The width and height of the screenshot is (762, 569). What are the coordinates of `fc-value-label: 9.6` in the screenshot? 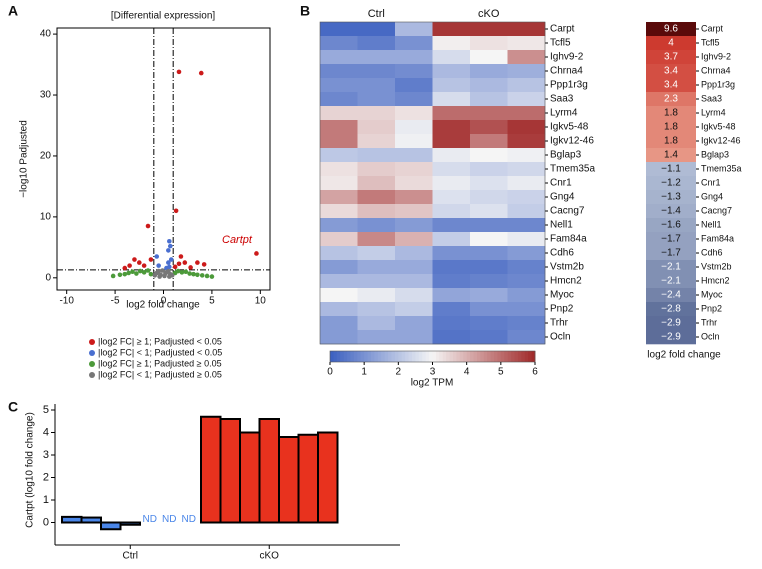 It's located at (671, 29).